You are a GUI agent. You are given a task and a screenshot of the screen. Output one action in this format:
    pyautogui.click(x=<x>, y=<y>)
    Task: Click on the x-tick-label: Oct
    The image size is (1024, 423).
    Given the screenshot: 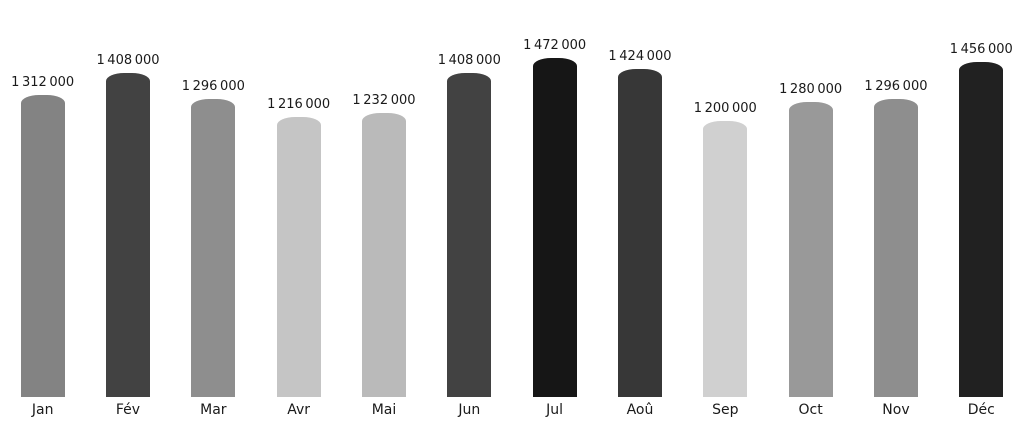 What is the action you would take?
    pyautogui.click(x=810, y=410)
    